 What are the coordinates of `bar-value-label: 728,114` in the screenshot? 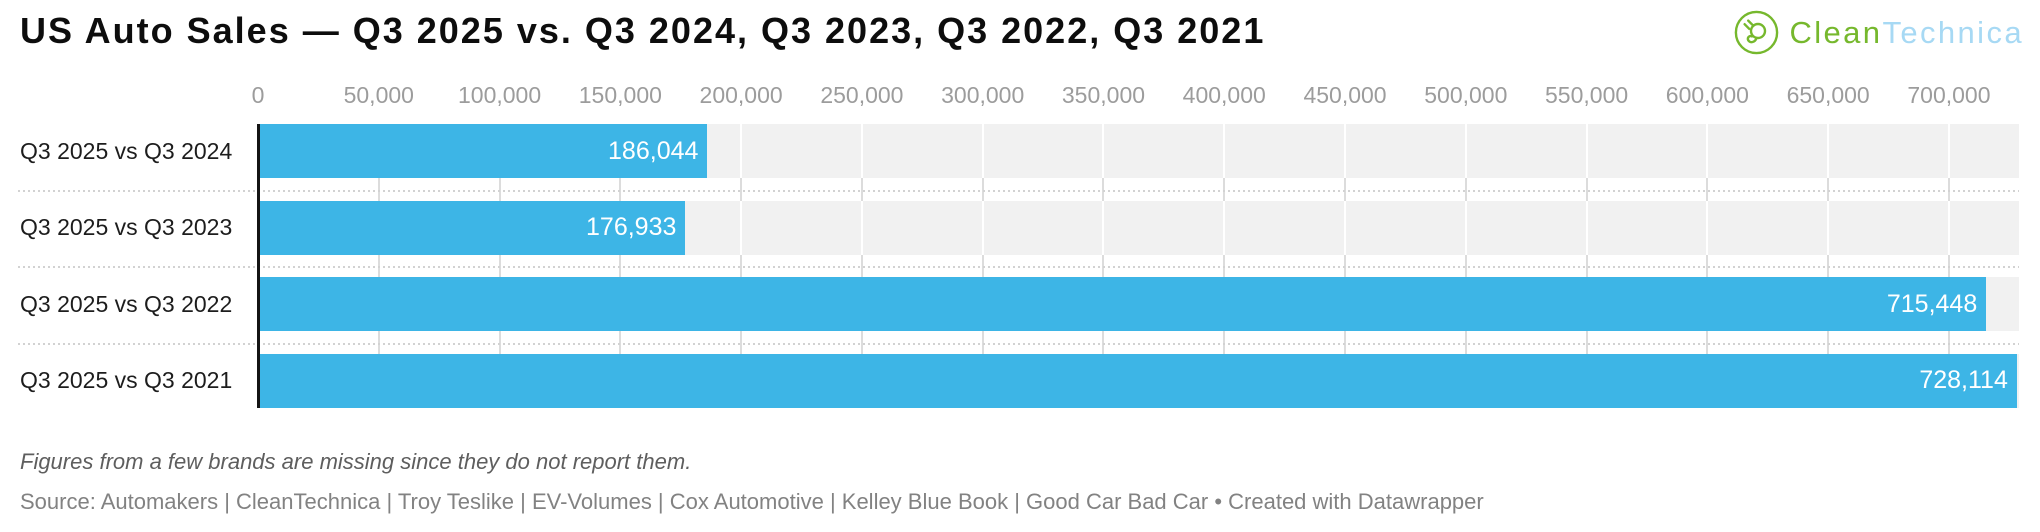 It's located at (1963, 380).